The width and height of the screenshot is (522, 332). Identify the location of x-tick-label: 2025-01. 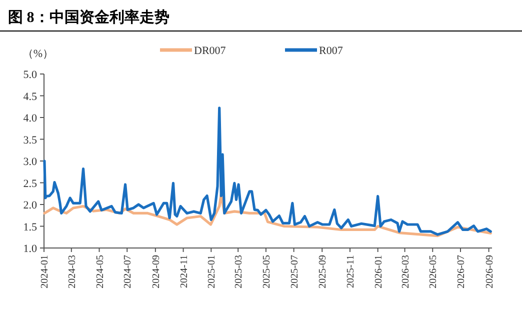
(212, 271).